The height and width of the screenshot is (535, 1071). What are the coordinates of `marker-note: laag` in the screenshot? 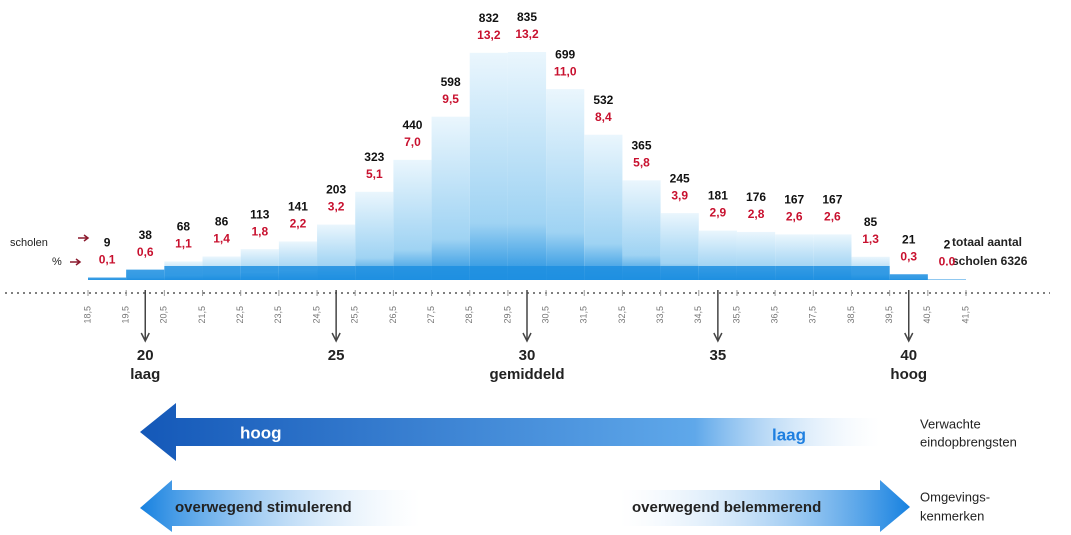 It's located at (145, 374).